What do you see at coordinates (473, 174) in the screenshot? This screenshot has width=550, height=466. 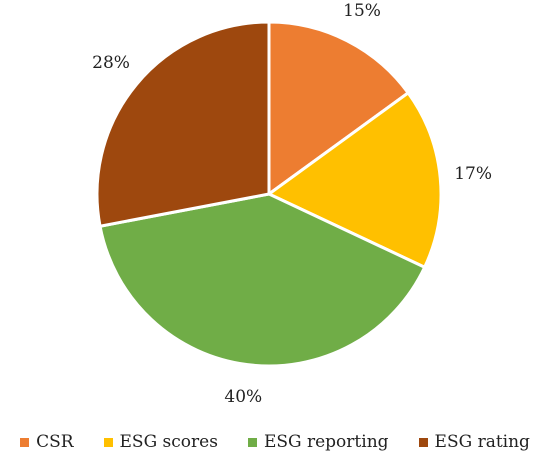 I see `data-label-esg-scores: 17%` at bounding box center [473, 174].